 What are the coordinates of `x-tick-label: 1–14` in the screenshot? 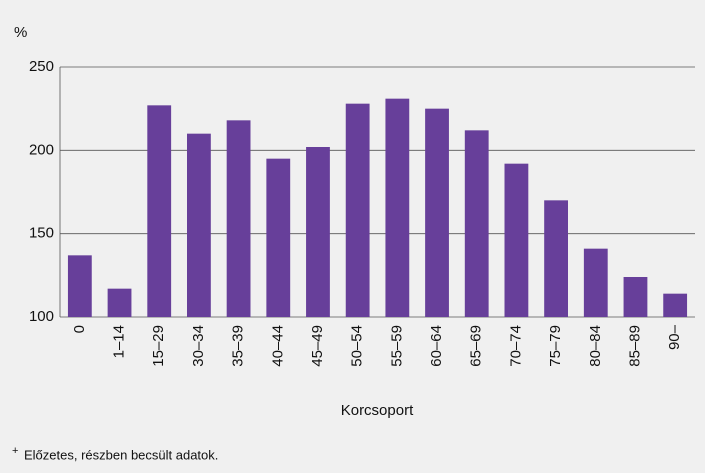 It's located at (119, 341).